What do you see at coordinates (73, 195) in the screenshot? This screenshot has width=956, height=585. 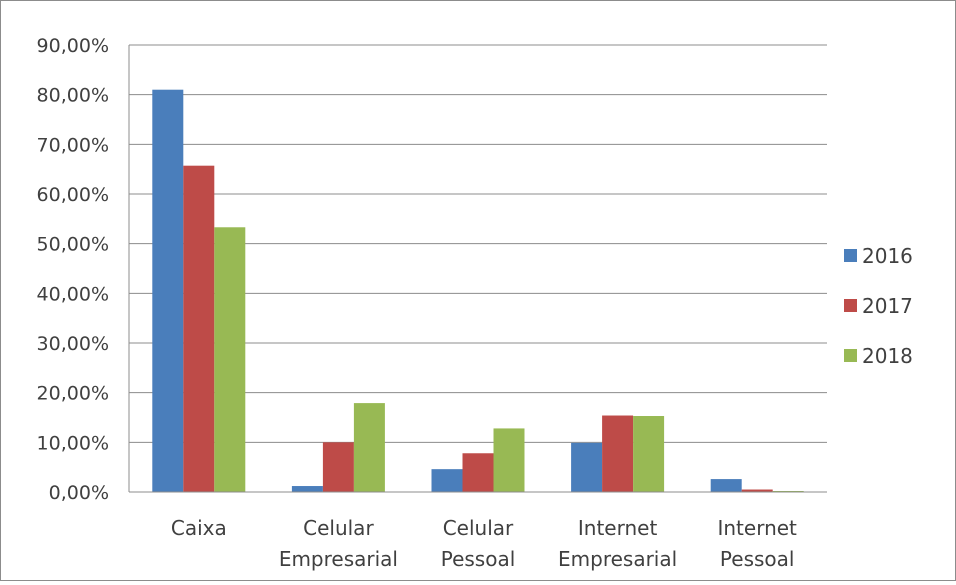 I see `y-tick-label: 60,00%` at bounding box center [73, 195].